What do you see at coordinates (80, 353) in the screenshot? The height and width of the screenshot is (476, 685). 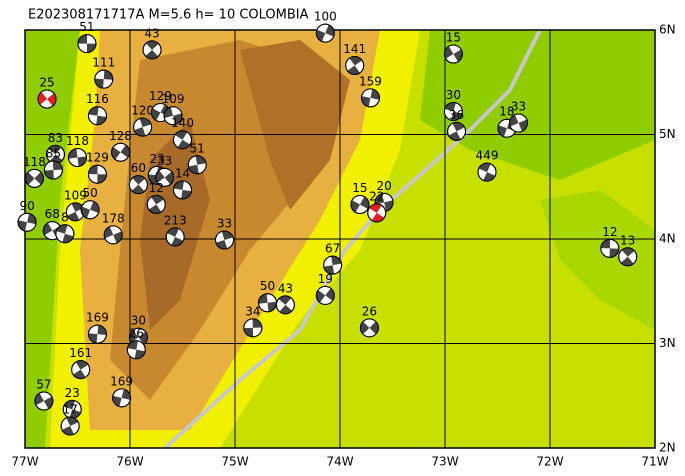 I see `depth-label: 161` at bounding box center [80, 353].